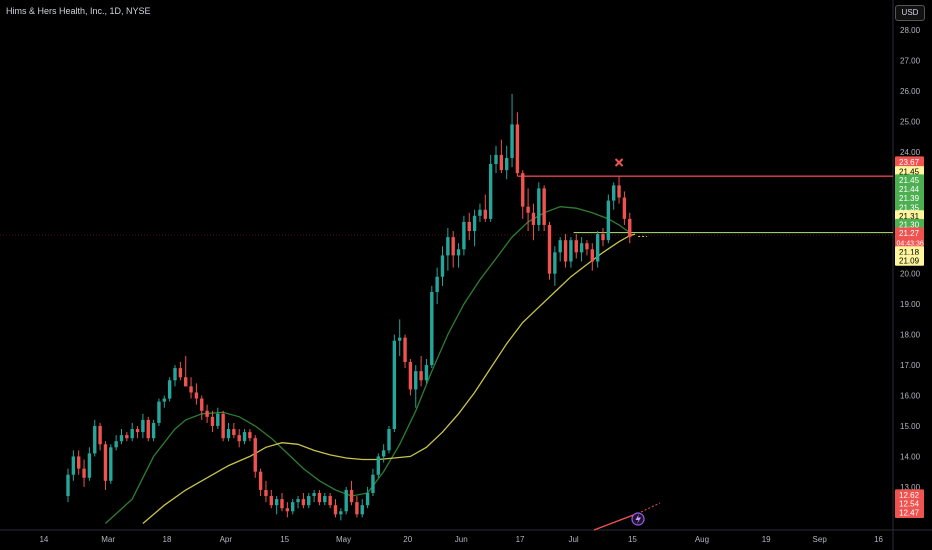 The width and height of the screenshot is (932, 550). I want to click on x-tick-label: Apr, so click(226, 539).